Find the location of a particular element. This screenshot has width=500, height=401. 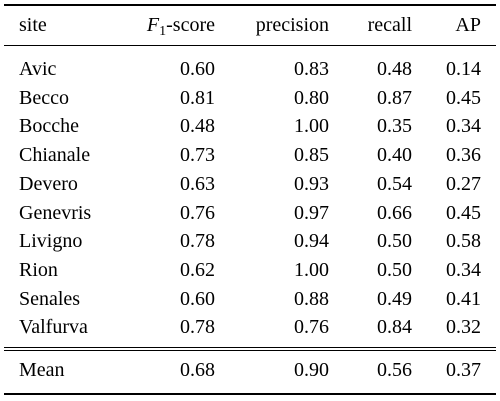

table-row: Livigno 0.78 0.94 0.50 0.58 is located at coordinates (250, 241).